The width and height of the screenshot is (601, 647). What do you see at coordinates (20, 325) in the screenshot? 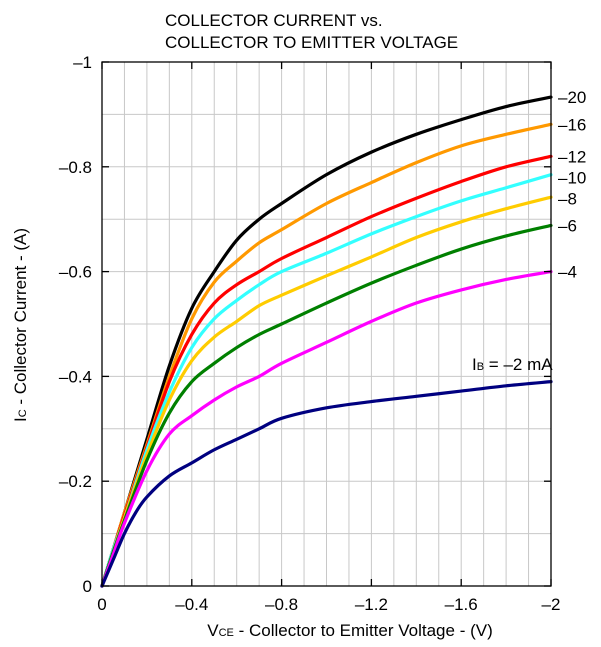
I see `y-axis-title: IC - Collector Current - (A)` at bounding box center [20, 325].